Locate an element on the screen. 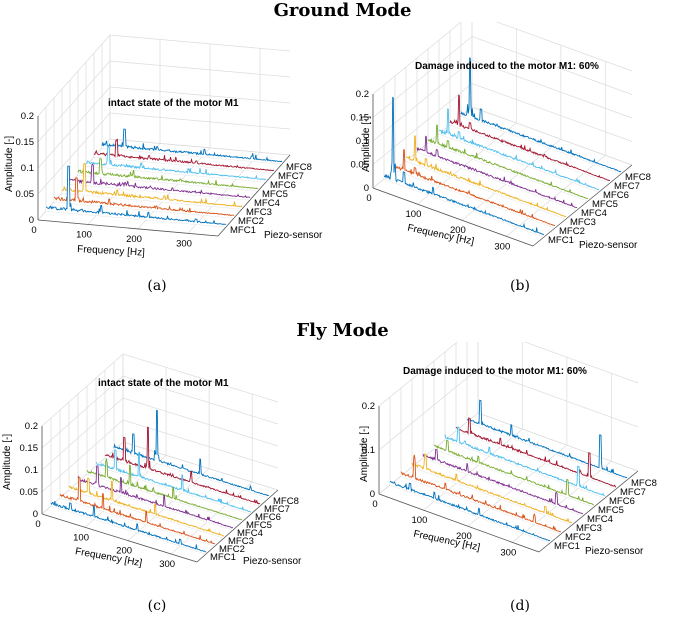  chart-title: intact state of the motor M1 is located at coordinates (173, 103).